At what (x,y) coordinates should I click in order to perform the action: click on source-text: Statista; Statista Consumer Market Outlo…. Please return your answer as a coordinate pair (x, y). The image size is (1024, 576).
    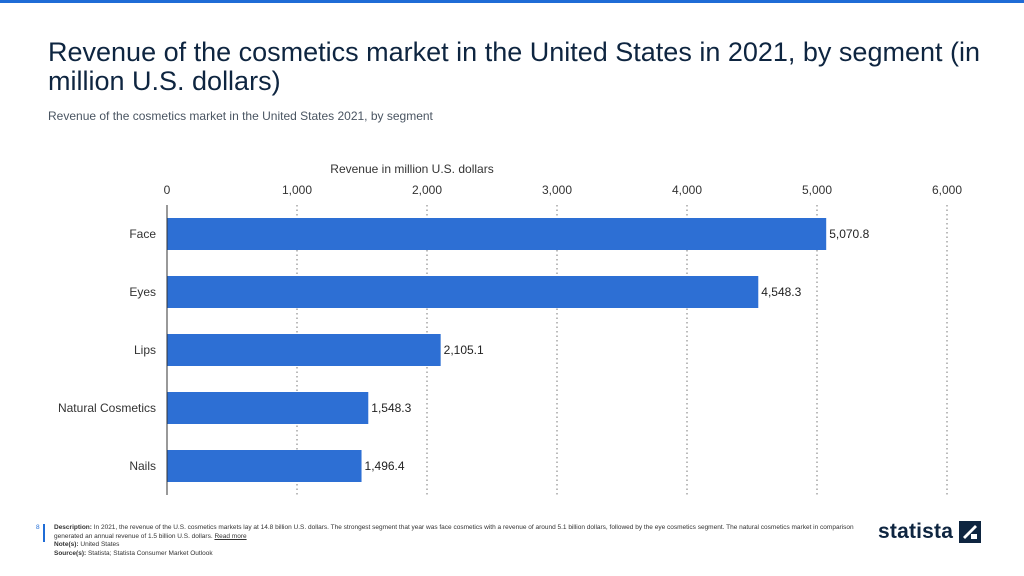
    Looking at the image, I should click on (150, 553).